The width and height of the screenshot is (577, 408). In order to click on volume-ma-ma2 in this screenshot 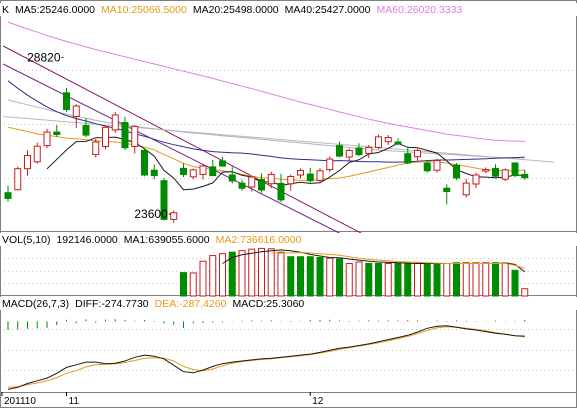, I will do `click(398, 260)`.